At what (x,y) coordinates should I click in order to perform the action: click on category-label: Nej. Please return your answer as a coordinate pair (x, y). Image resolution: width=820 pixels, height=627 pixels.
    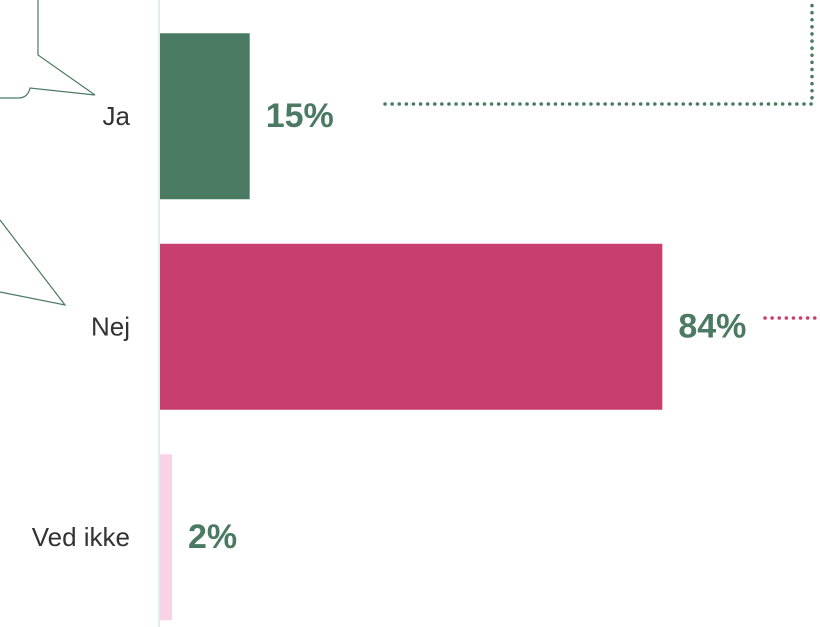
    Looking at the image, I should click on (110, 327).